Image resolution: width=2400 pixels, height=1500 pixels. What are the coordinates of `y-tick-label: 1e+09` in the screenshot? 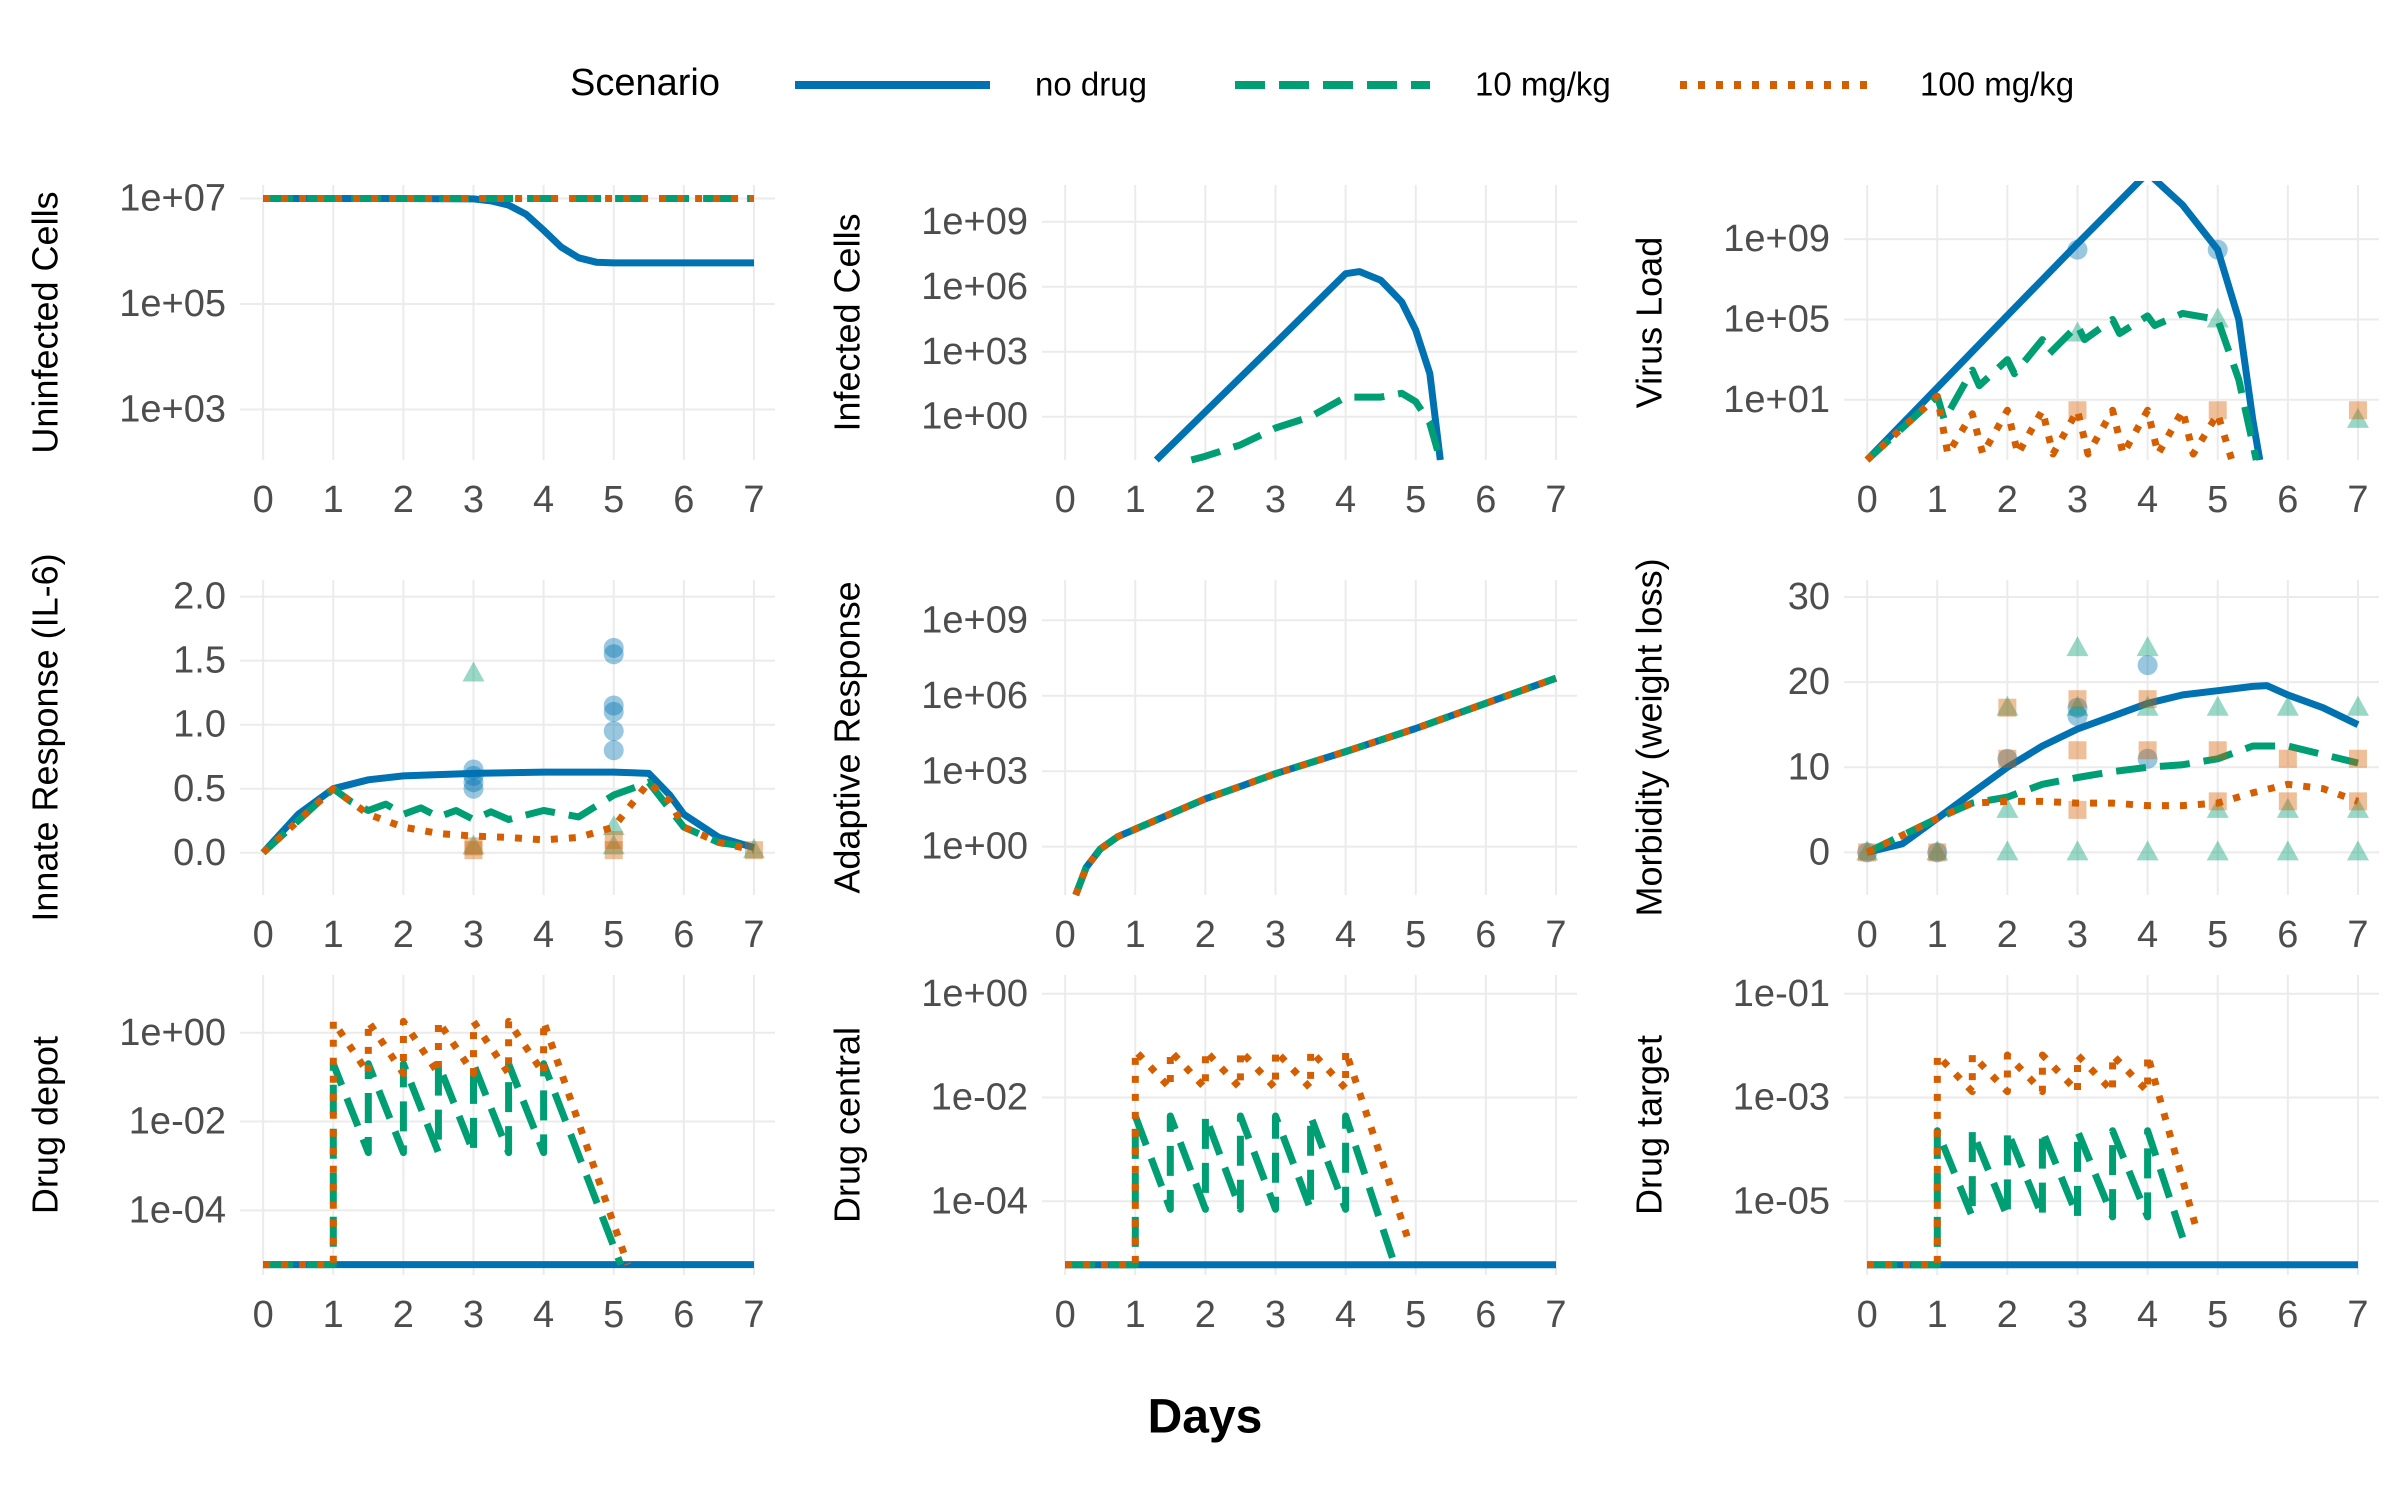 It's located at (1776, 239).